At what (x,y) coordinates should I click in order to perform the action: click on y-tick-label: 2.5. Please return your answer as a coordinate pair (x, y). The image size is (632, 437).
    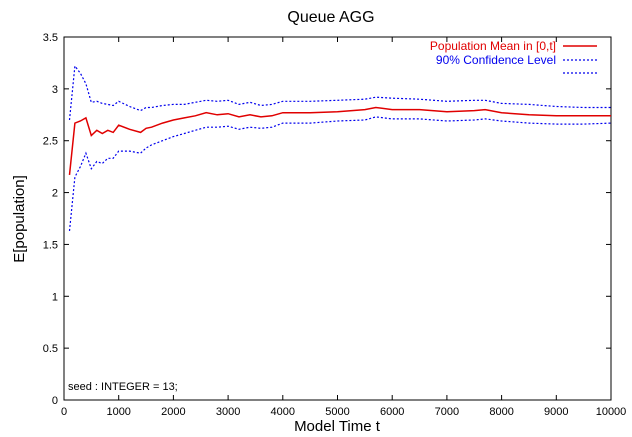
    Looking at the image, I should click on (50, 142).